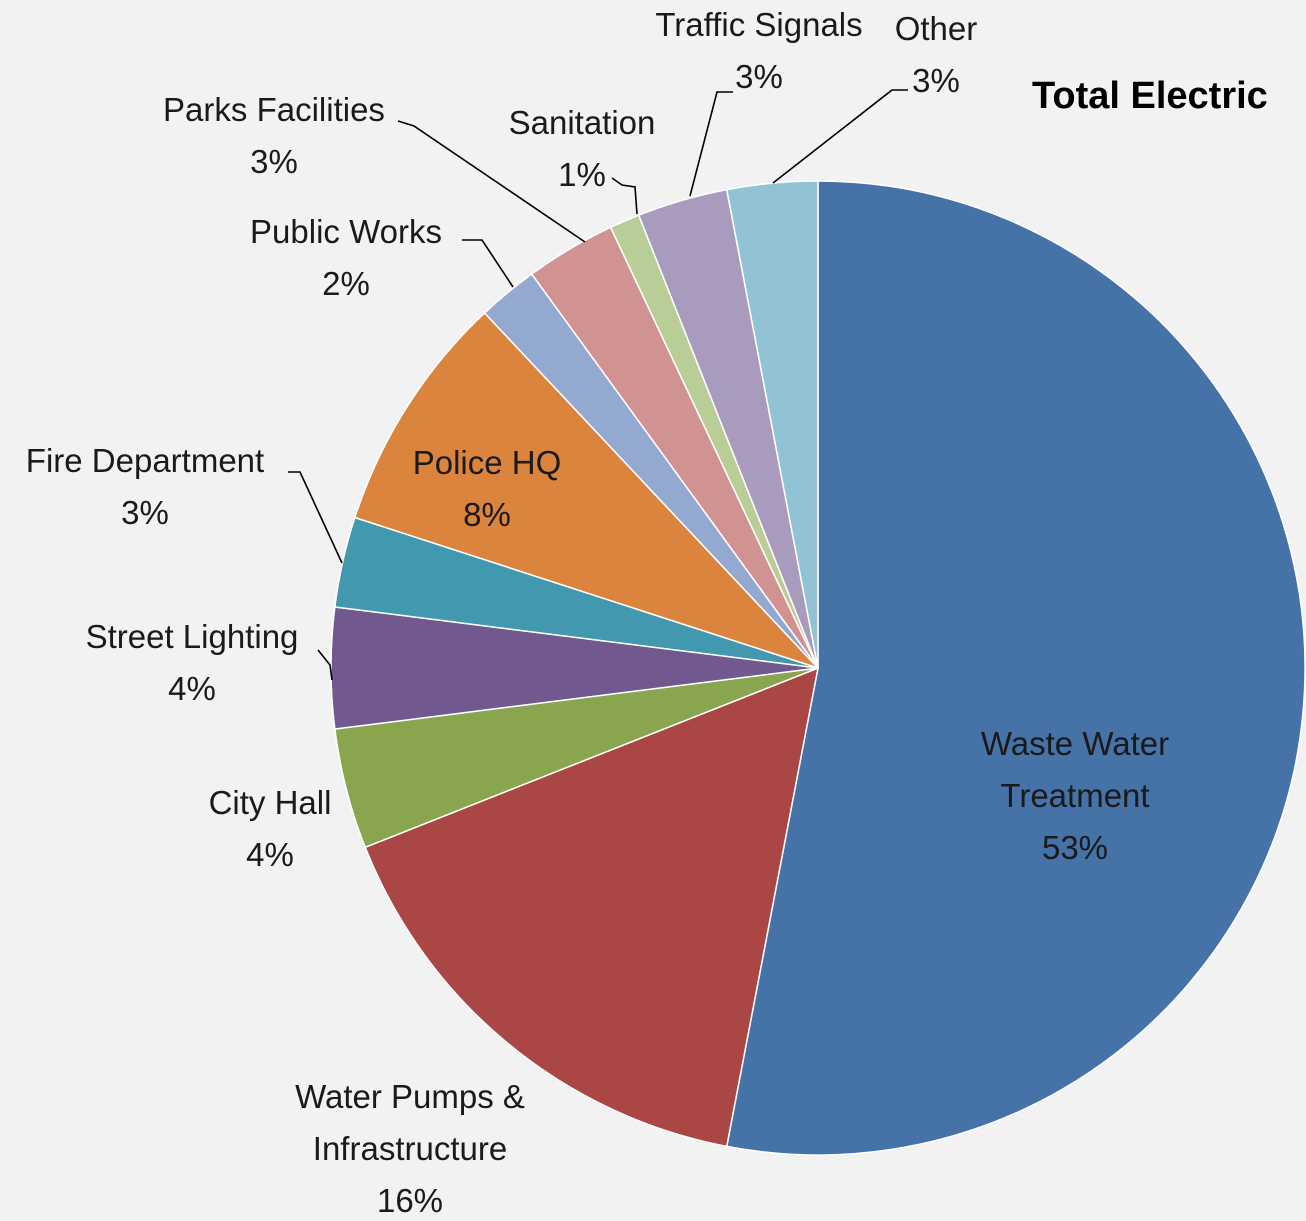  Describe the element at coordinates (488, 263) in the screenshot. I see `leader-line-public-works` at that location.